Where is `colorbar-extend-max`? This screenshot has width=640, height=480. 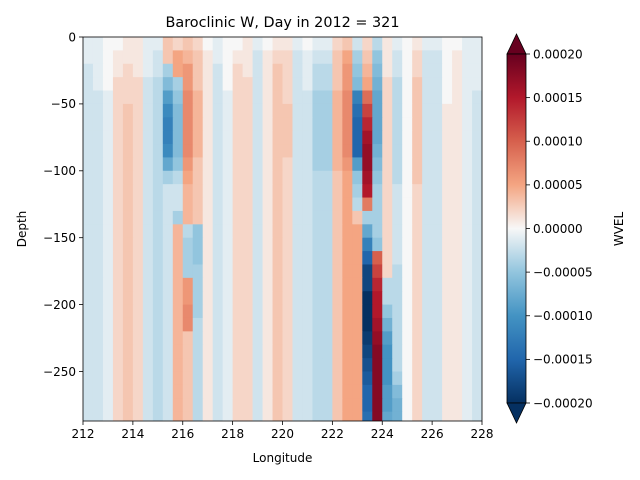 colorbar-extend-max is located at coordinates (516, 44).